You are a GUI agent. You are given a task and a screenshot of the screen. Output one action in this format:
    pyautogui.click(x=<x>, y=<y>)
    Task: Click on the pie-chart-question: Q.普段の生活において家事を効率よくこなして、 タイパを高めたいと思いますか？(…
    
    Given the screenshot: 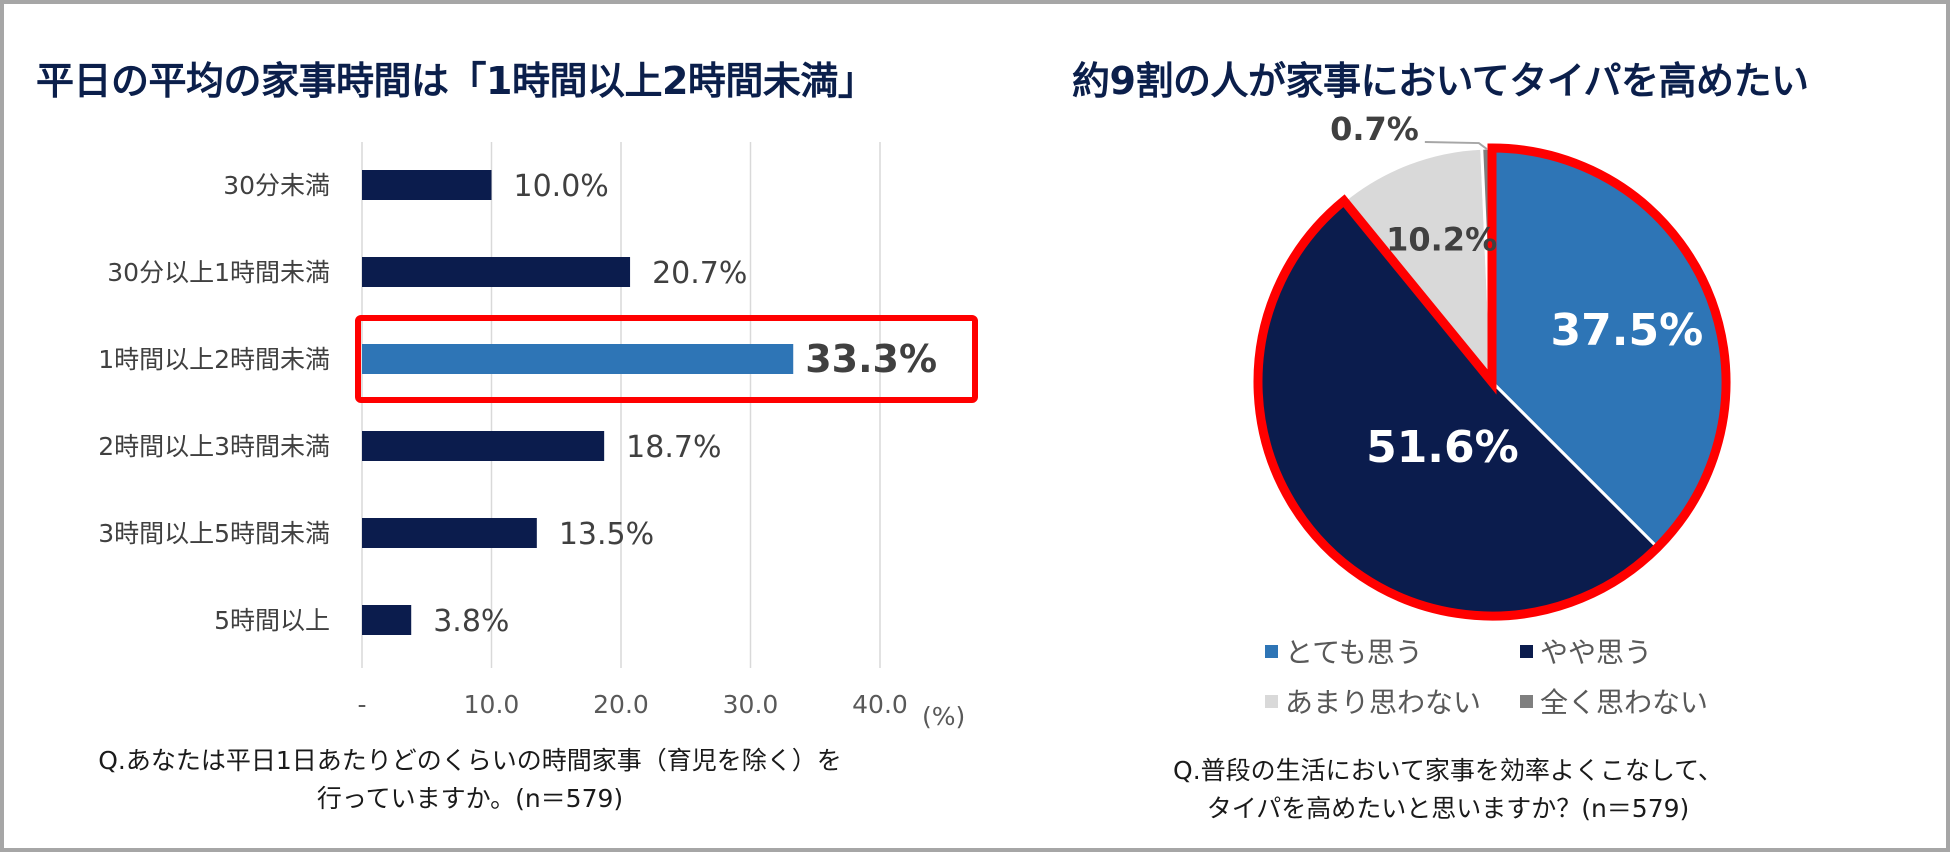 What is the action you would take?
    pyautogui.click(x=1448, y=790)
    